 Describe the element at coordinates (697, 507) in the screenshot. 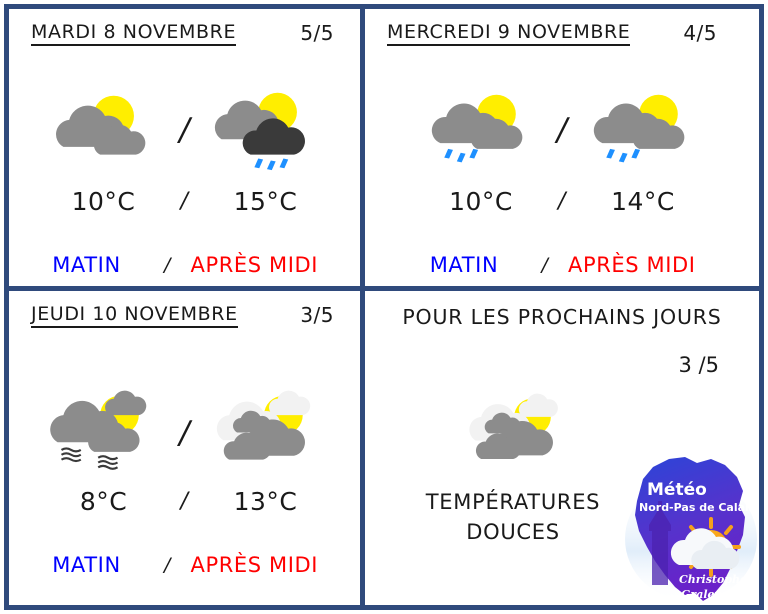

I see `logo-subtitle: Nord-Pas de Calais` at that location.